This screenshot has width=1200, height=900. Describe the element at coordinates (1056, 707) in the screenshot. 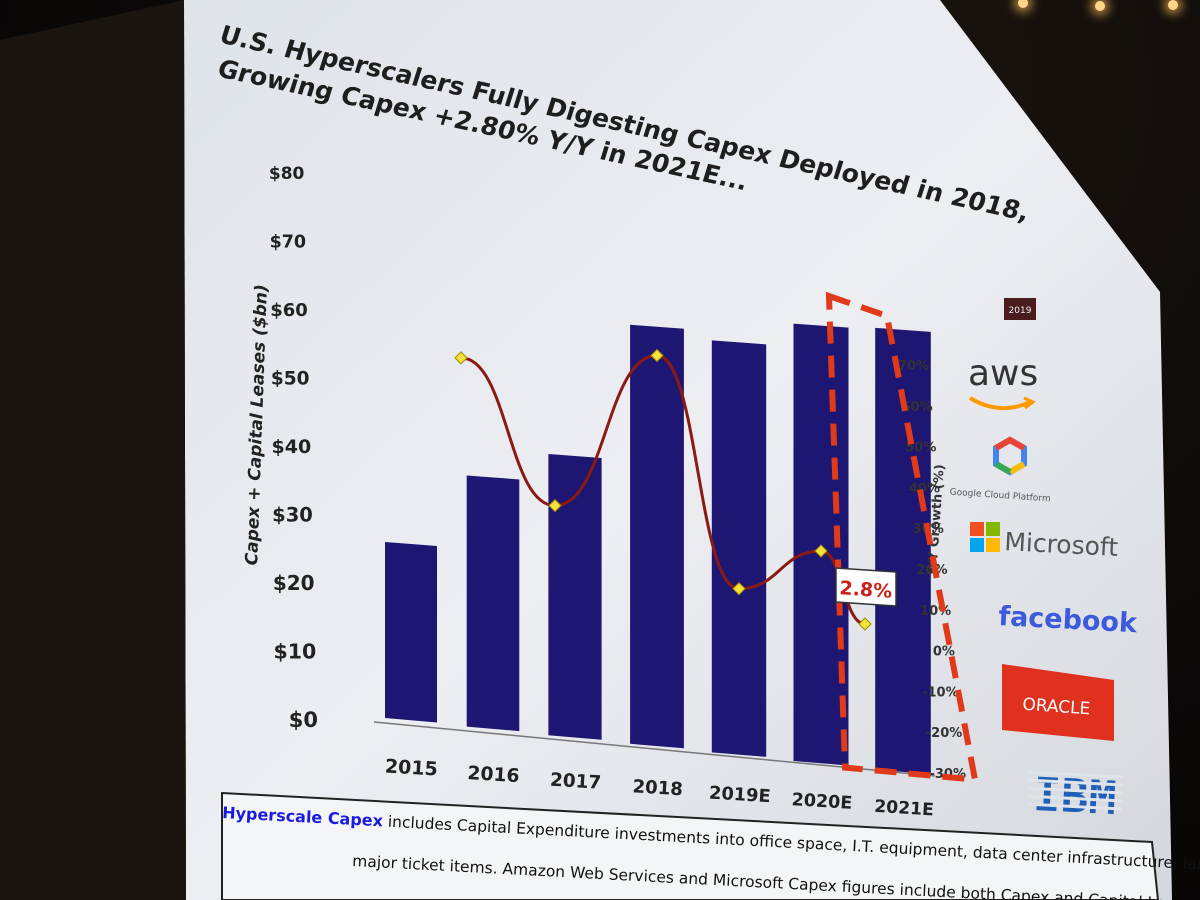

I see `oracle-logo-text: ORACLE` at that location.